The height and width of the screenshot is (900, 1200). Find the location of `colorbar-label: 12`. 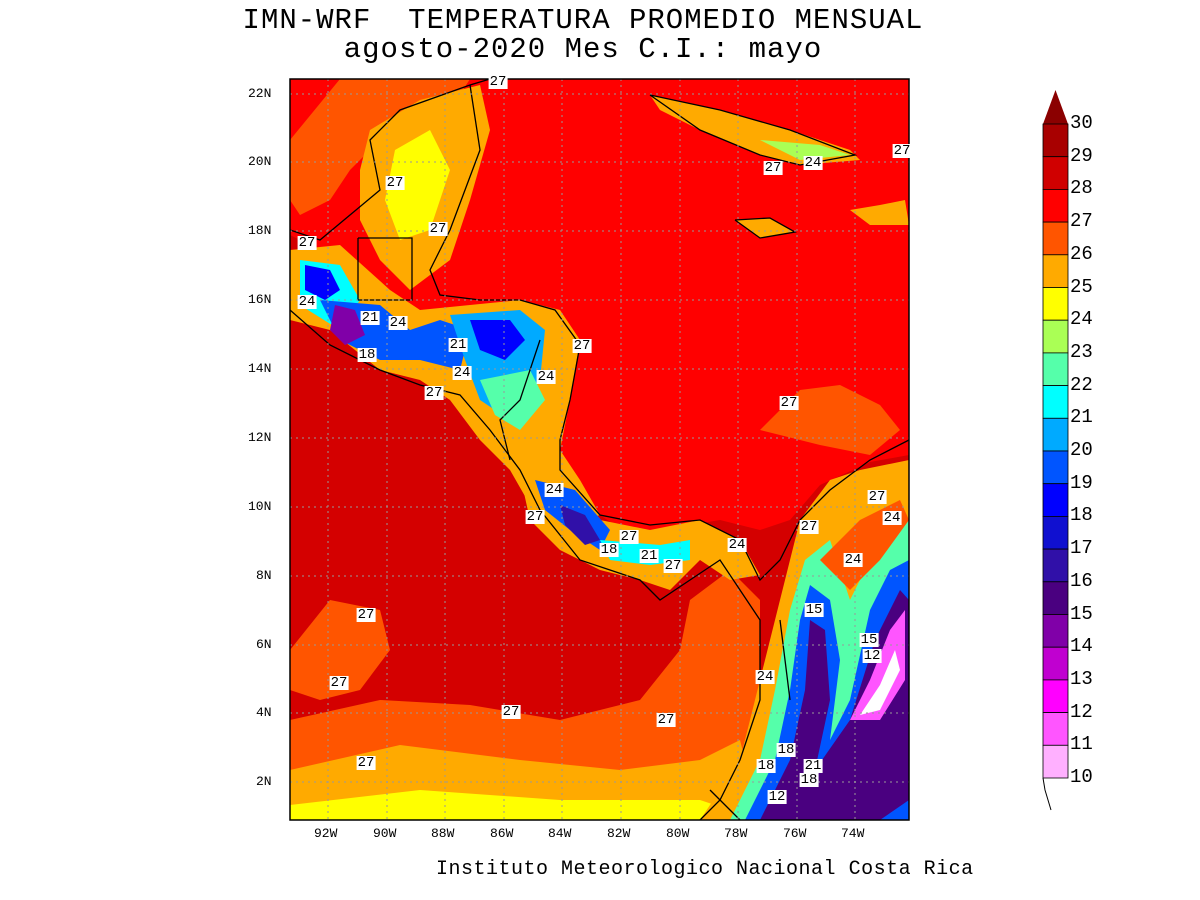

colorbar-label: 12 is located at coordinates (1081, 711).